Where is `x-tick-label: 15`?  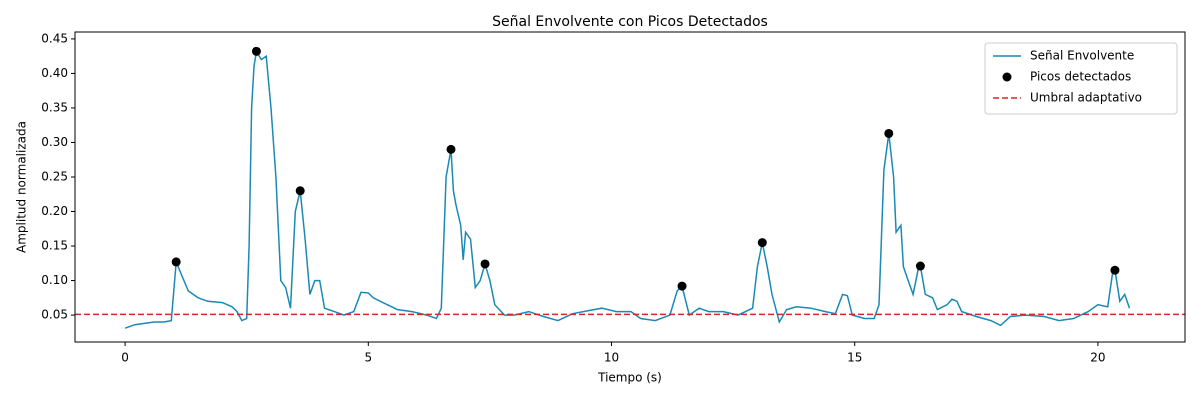 x-tick-label: 15 is located at coordinates (854, 358).